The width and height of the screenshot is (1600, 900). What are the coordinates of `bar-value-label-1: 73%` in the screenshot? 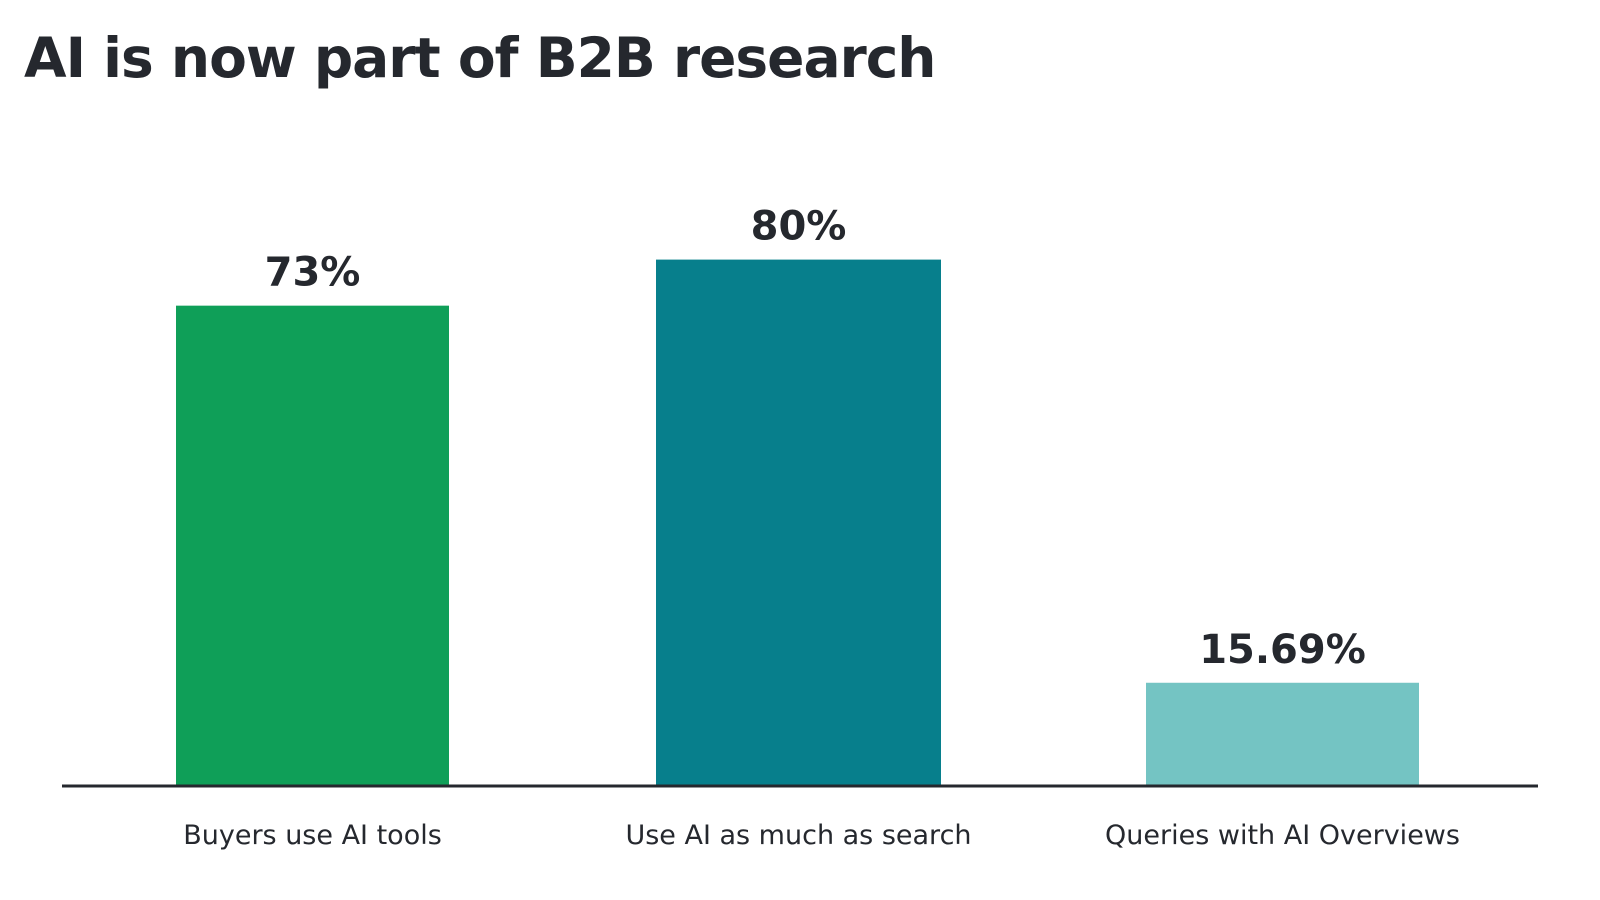 It's located at (313, 273).